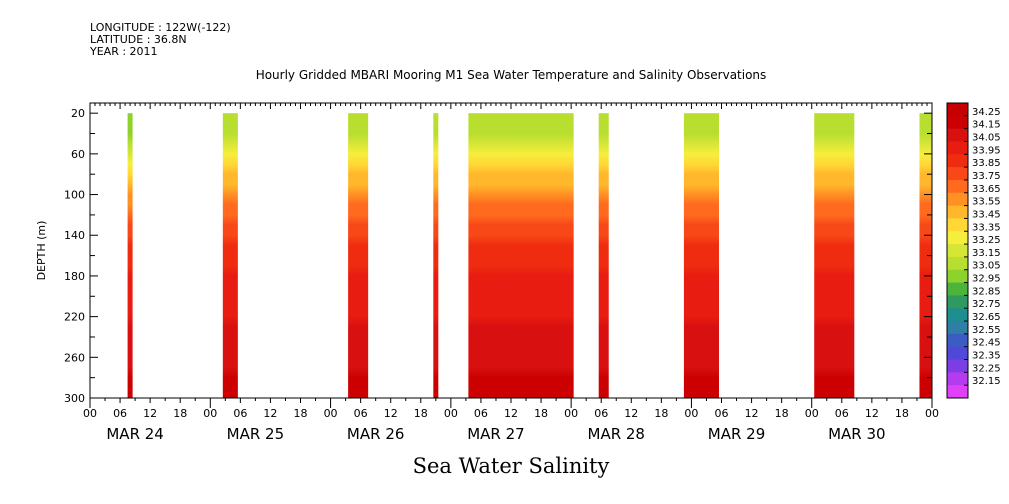  What do you see at coordinates (986, 291) in the screenshot?
I see `colorbar-label: 32.85` at bounding box center [986, 291].